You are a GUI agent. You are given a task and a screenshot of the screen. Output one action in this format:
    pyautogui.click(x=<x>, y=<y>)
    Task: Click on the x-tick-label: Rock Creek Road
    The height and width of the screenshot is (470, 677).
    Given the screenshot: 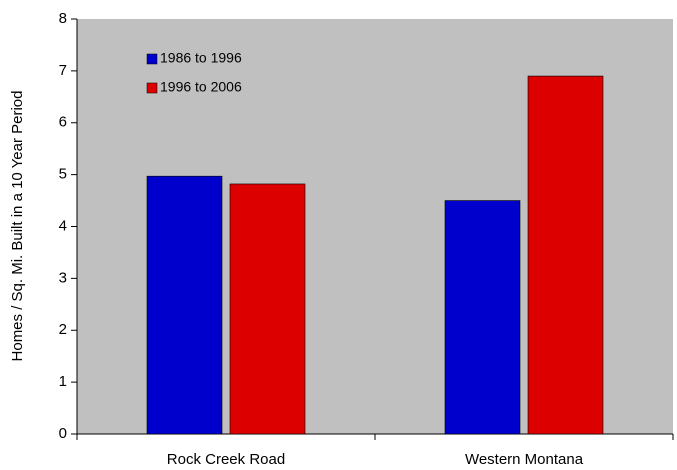 What is the action you would take?
    pyautogui.click(x=226, y=459)
    